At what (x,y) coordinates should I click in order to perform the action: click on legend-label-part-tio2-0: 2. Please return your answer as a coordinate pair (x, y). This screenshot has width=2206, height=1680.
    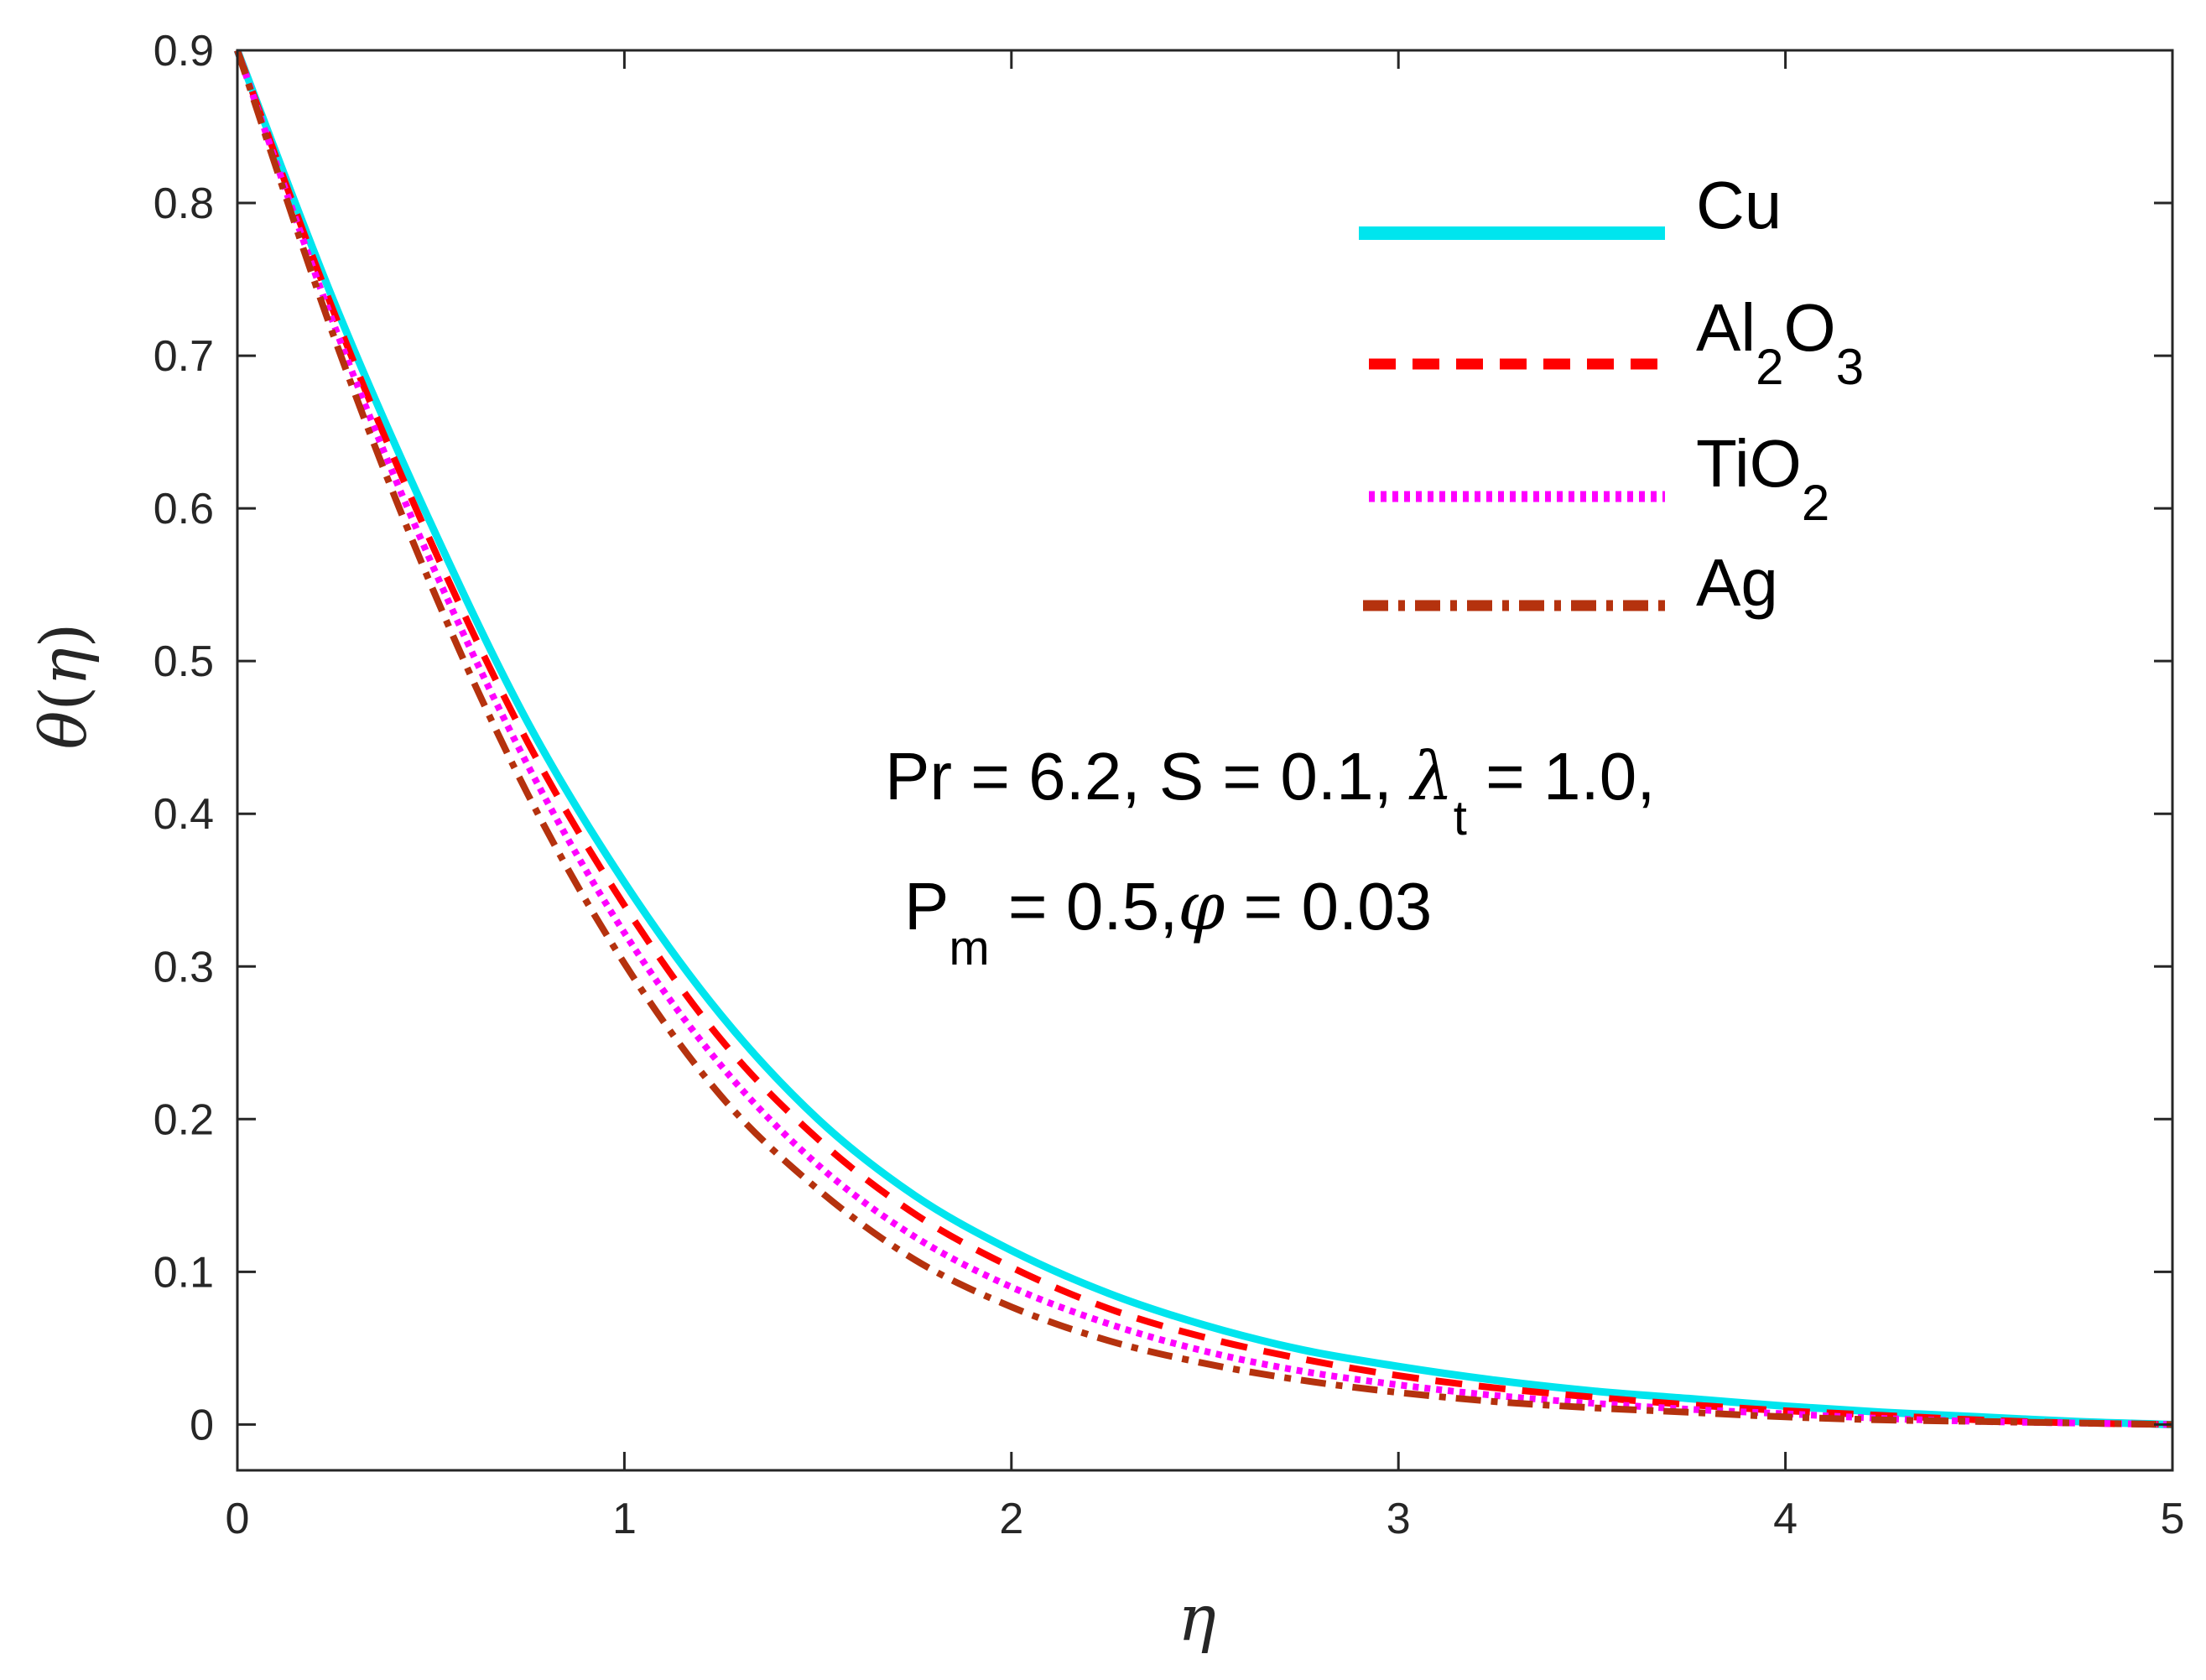
    Looking at the image, I should click on (1815, 503).